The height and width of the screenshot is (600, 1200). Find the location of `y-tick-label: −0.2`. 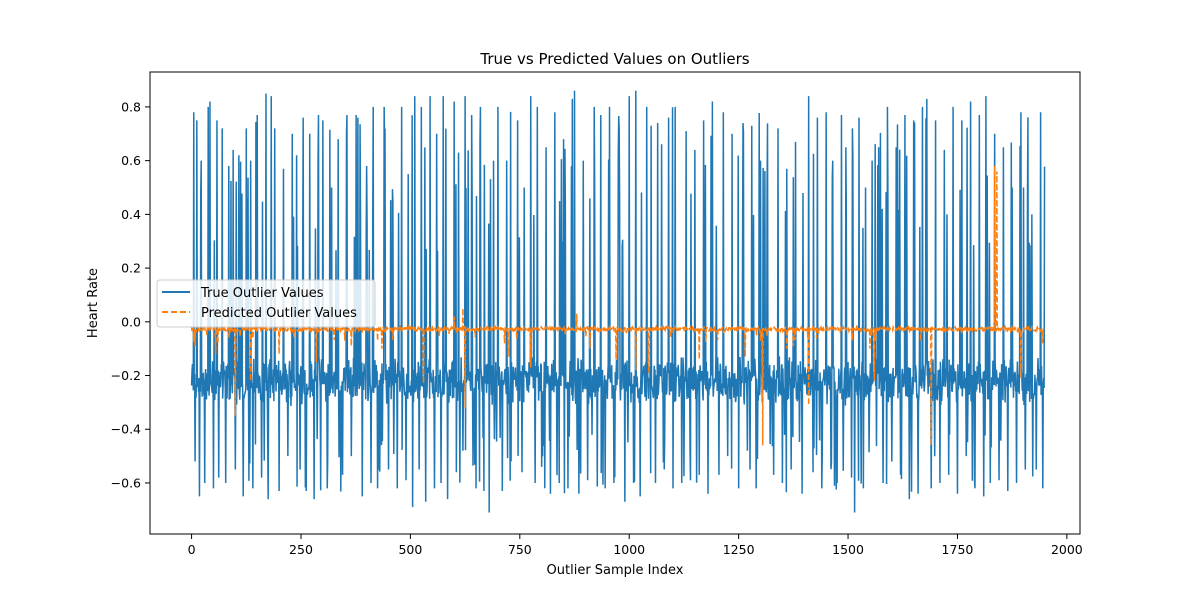

y-tick-label: −0.2 is located at coordinates (126, 375).